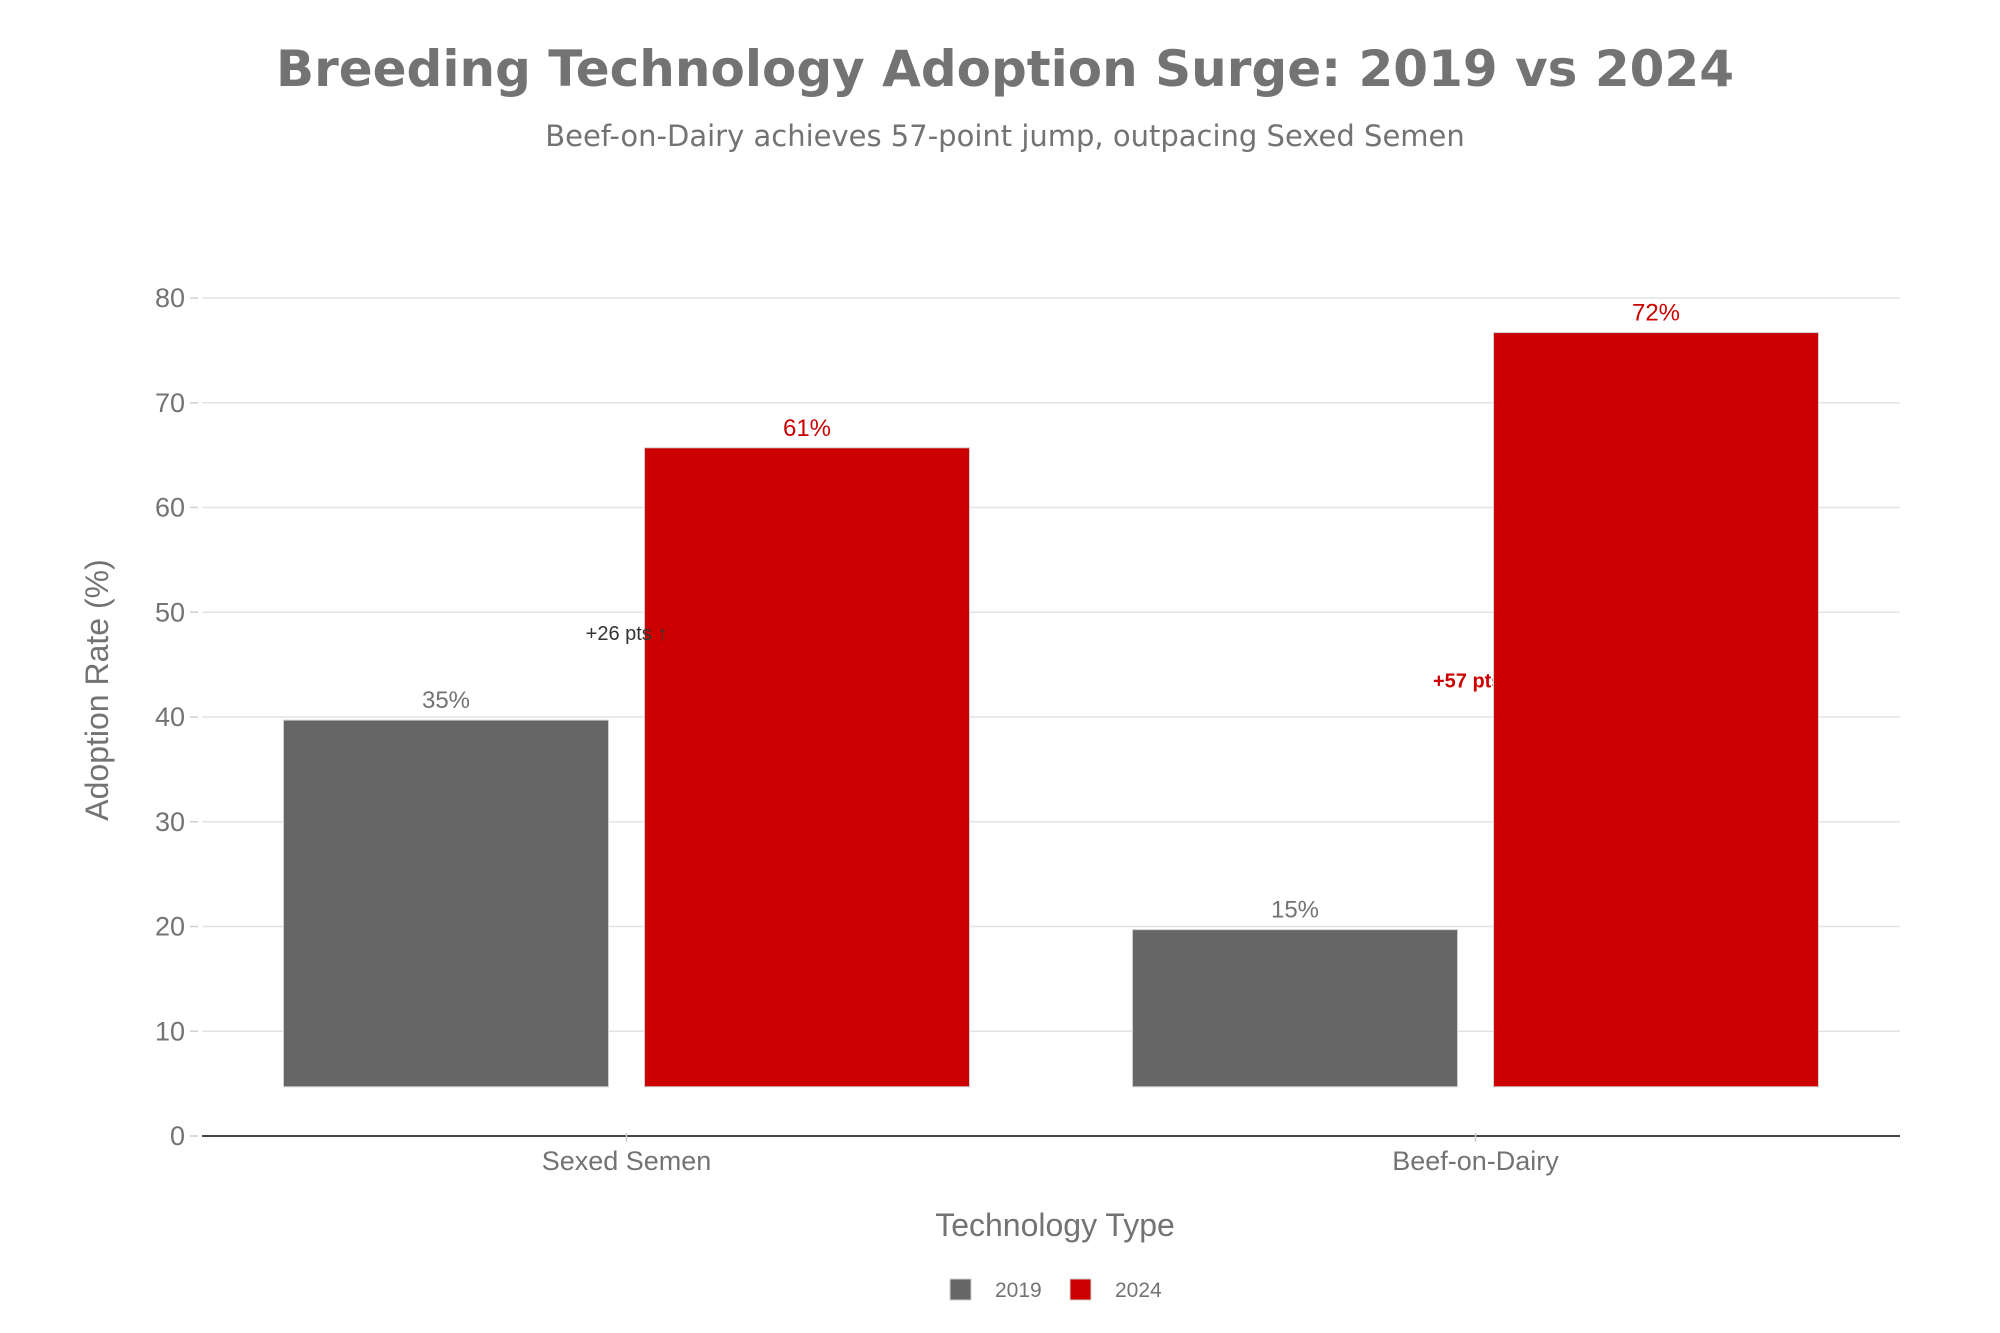  Describe the element at coordinates (170, 298) in the screenshot. I see `y-tick-label: 80` at that location.